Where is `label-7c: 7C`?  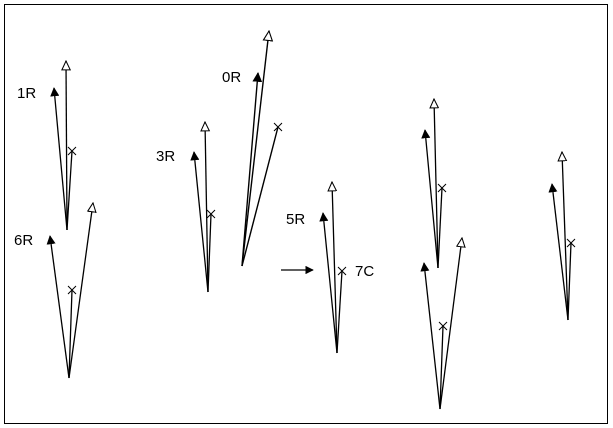
label-7c: 7C is located at coordinates (364, 271).